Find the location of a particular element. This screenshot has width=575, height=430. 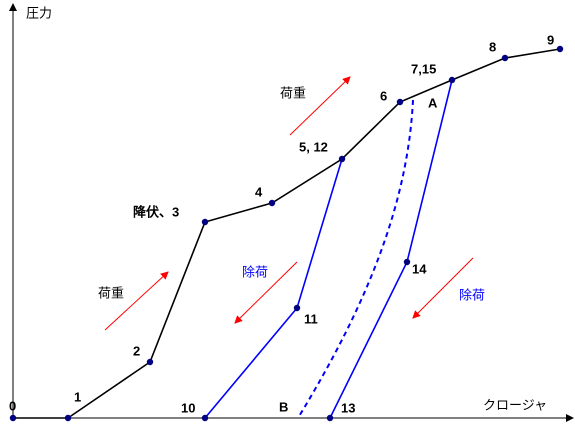

point-label: 1 is located at coordinates (77, 396).